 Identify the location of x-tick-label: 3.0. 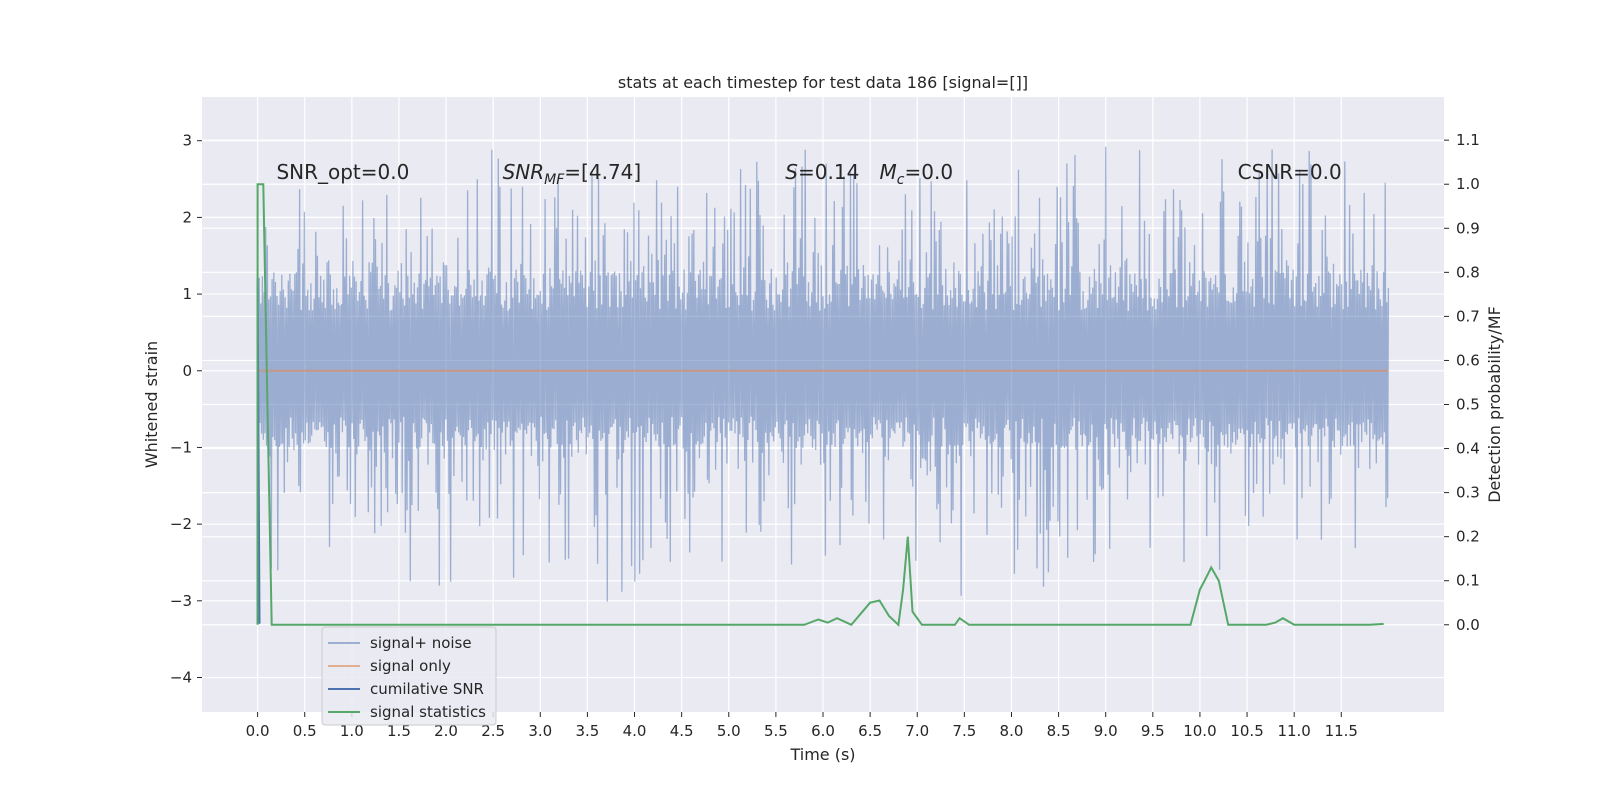
(540, 731).